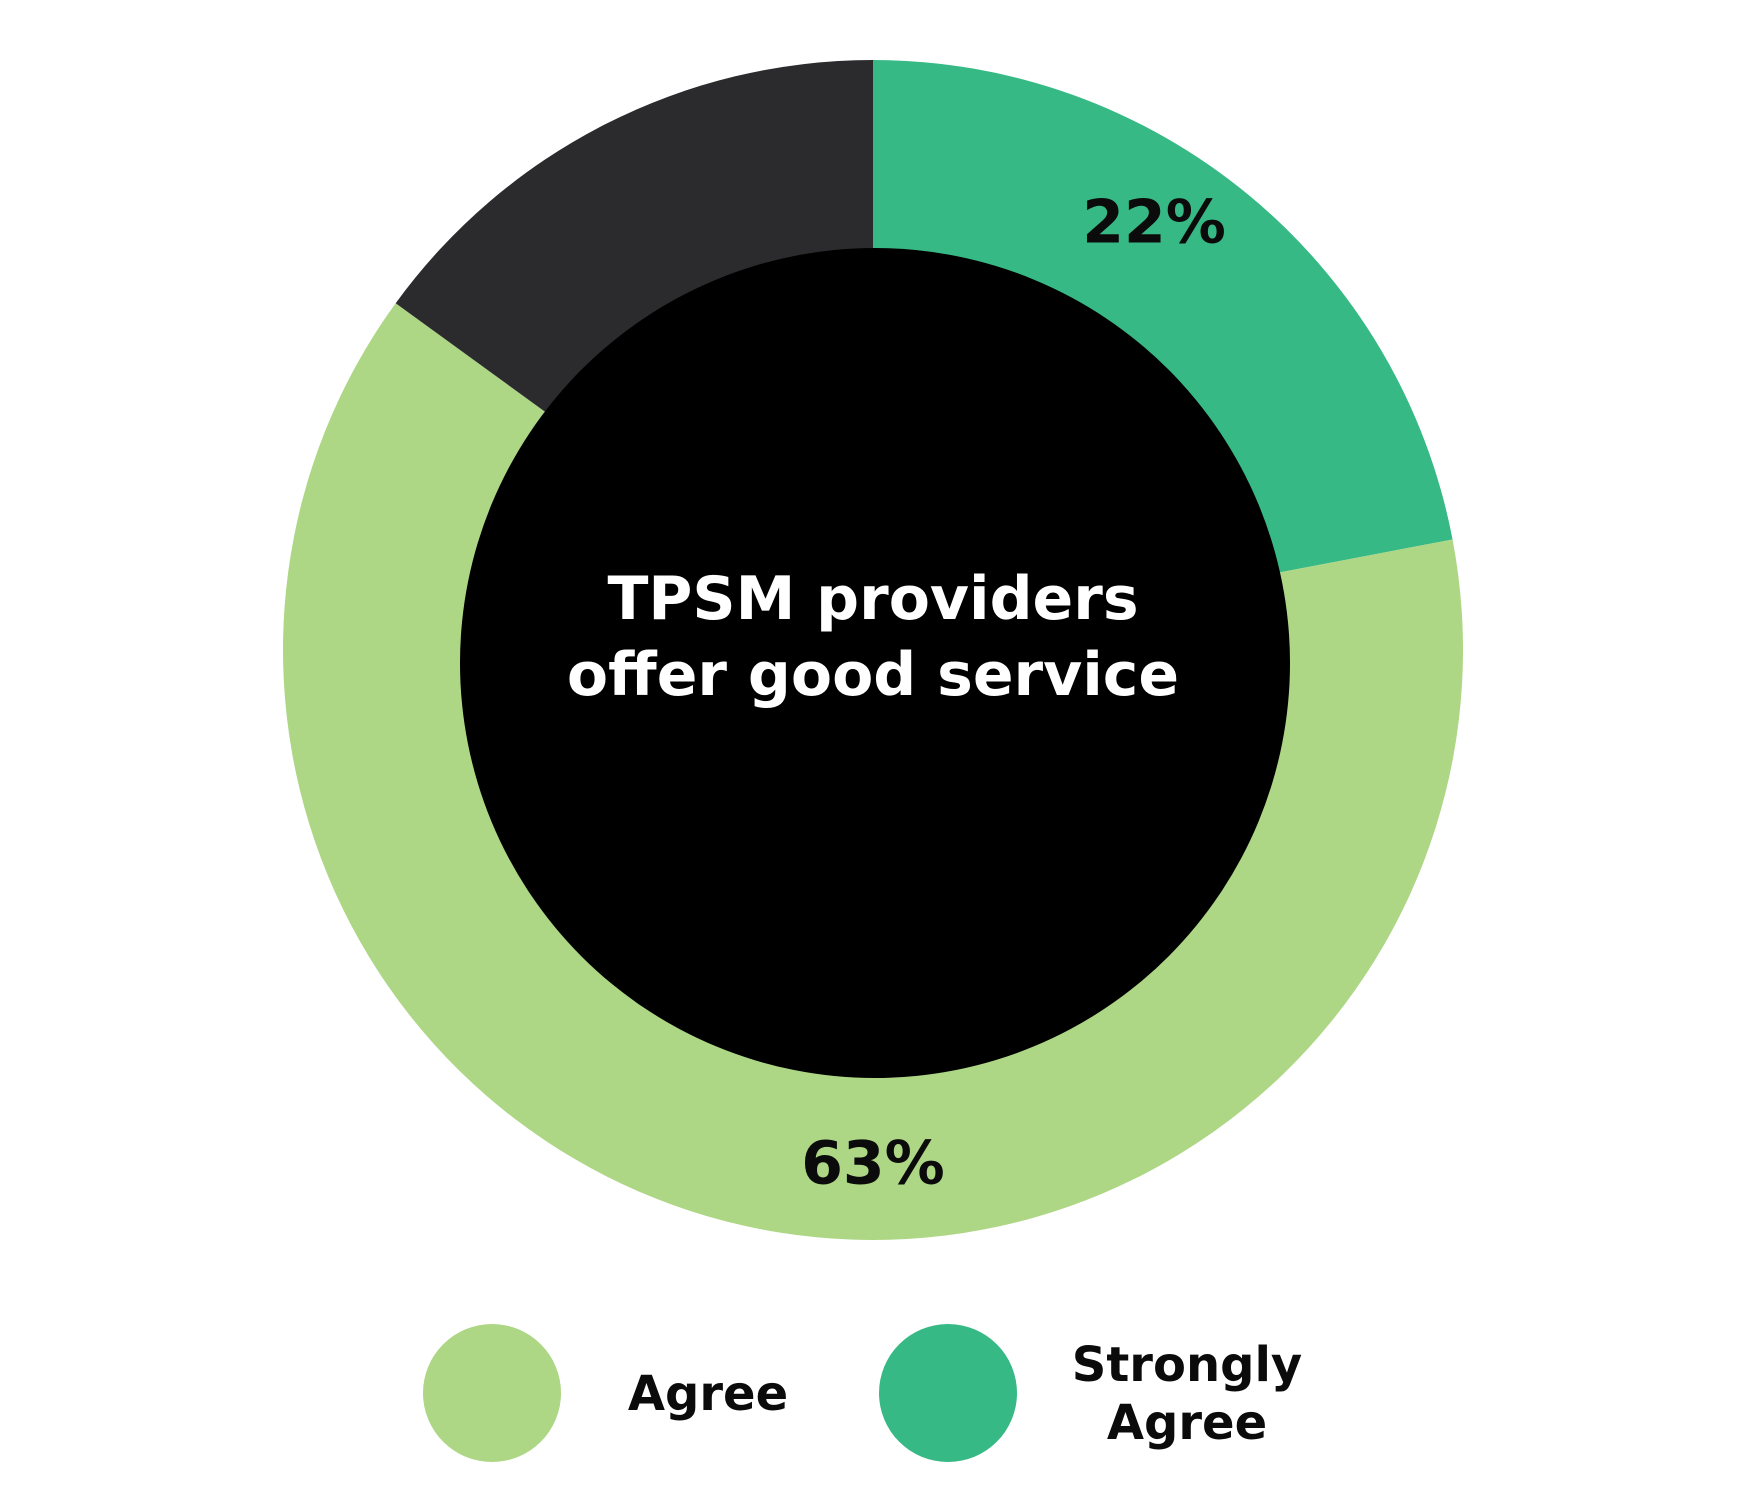  What do you see at coordinates (1187, 1365) in the screenshot?
I see `legend-label: Strongly` at bounding box center [1187, 1365].